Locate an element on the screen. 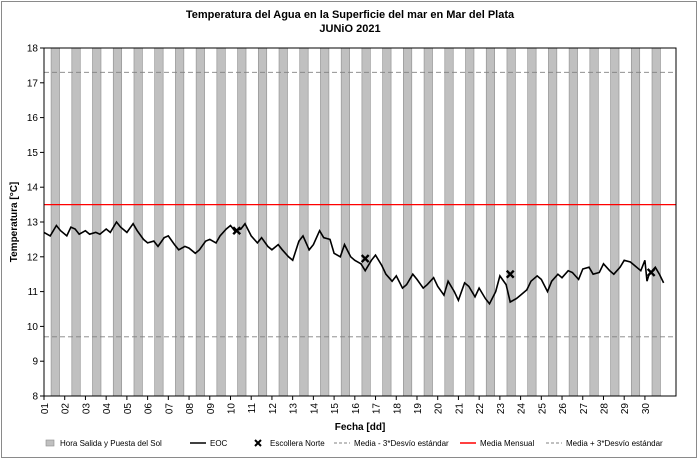 This screenshot has width=700, height=461. y-tick-label: 10 is located at coordinates (33, 327).